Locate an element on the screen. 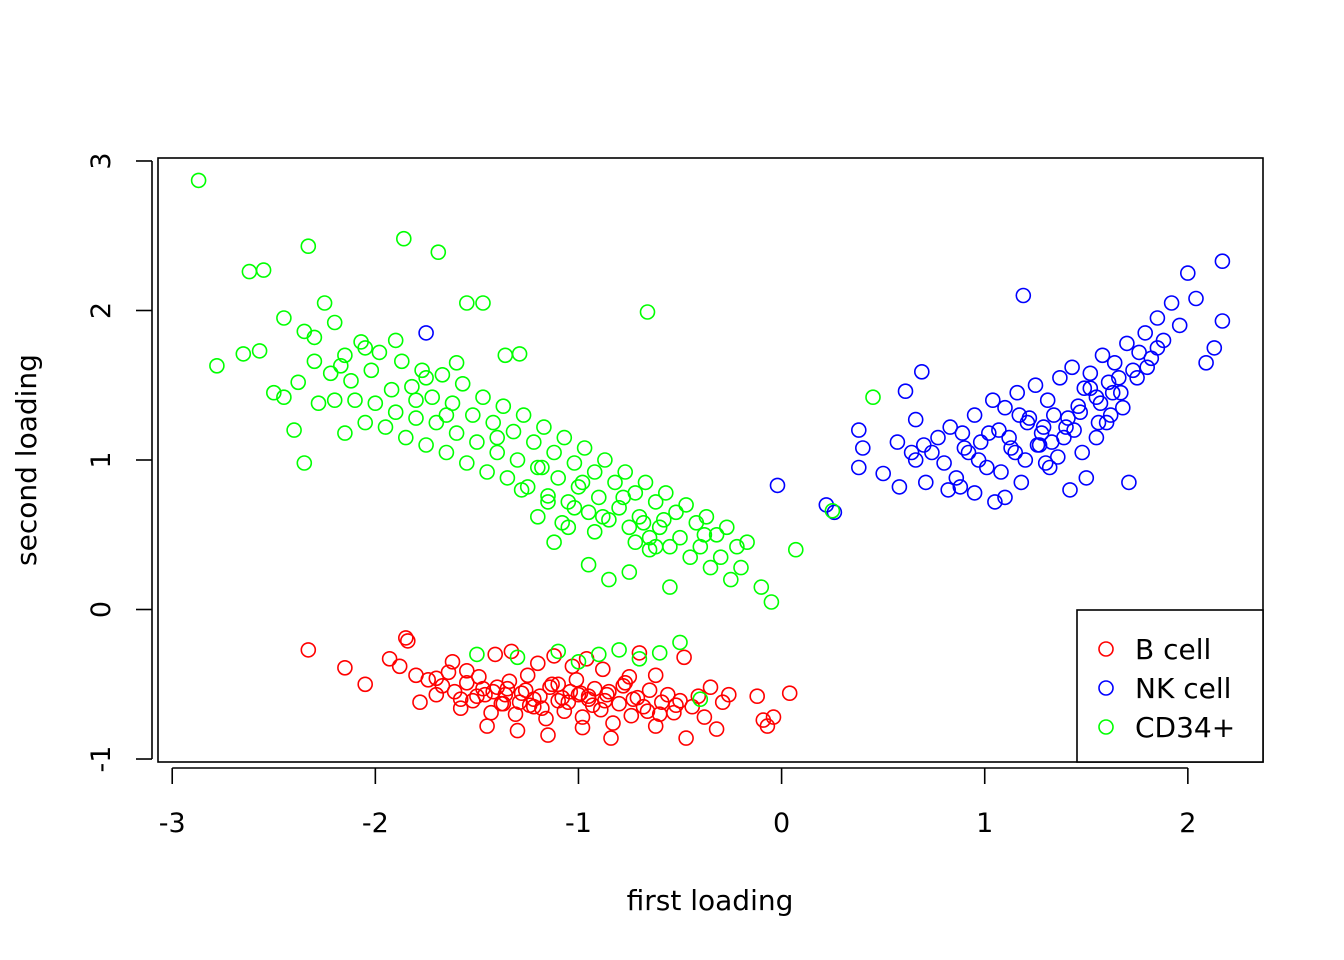 This screenshot has width=1344, height=960. x-tick-label: 0 is located at coordinates (781, 823).